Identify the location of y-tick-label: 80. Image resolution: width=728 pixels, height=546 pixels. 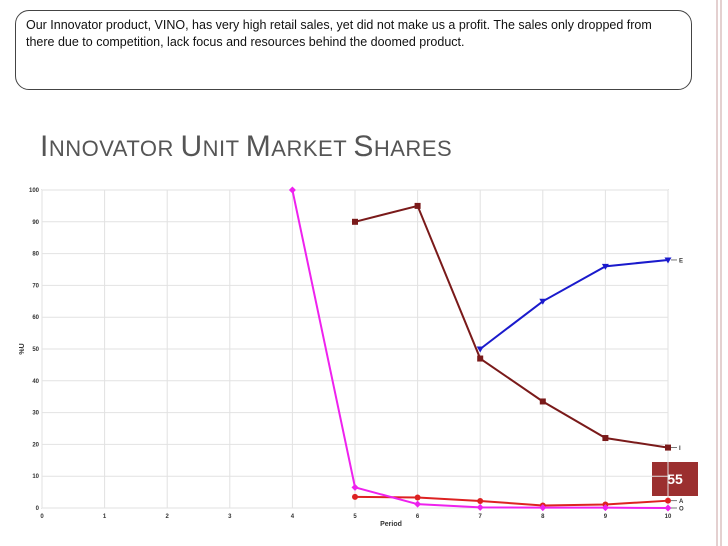
(35, 255).